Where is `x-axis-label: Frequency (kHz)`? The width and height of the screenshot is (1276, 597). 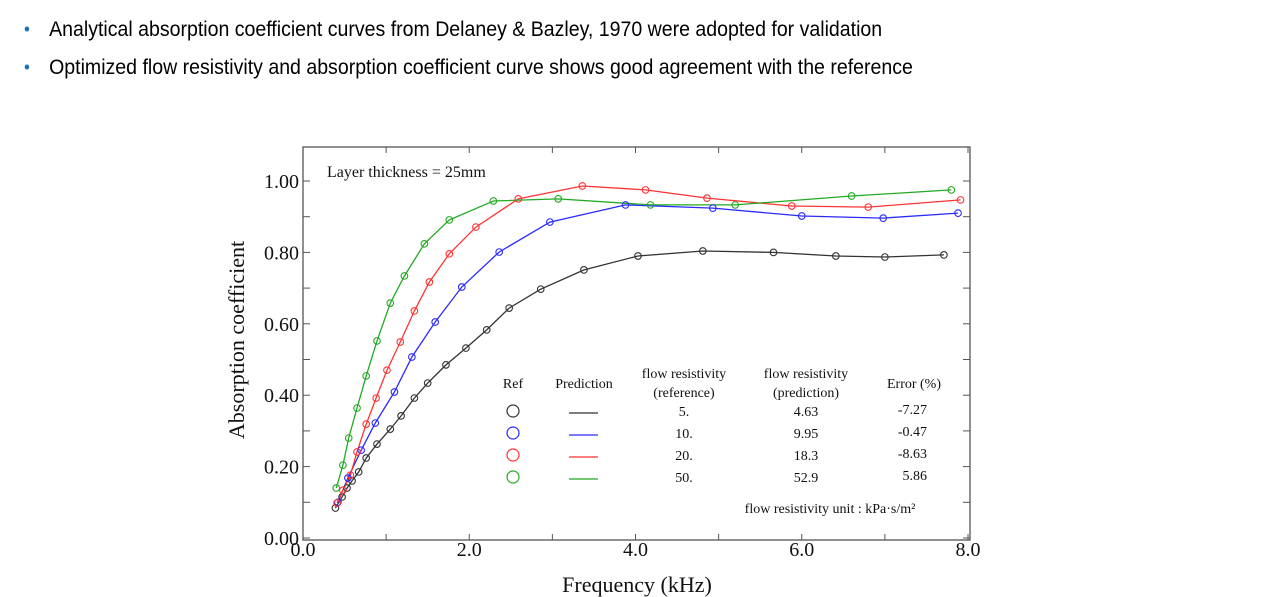 x-axis-label: Frequency (kHz) is located at coordinates (637, 584).